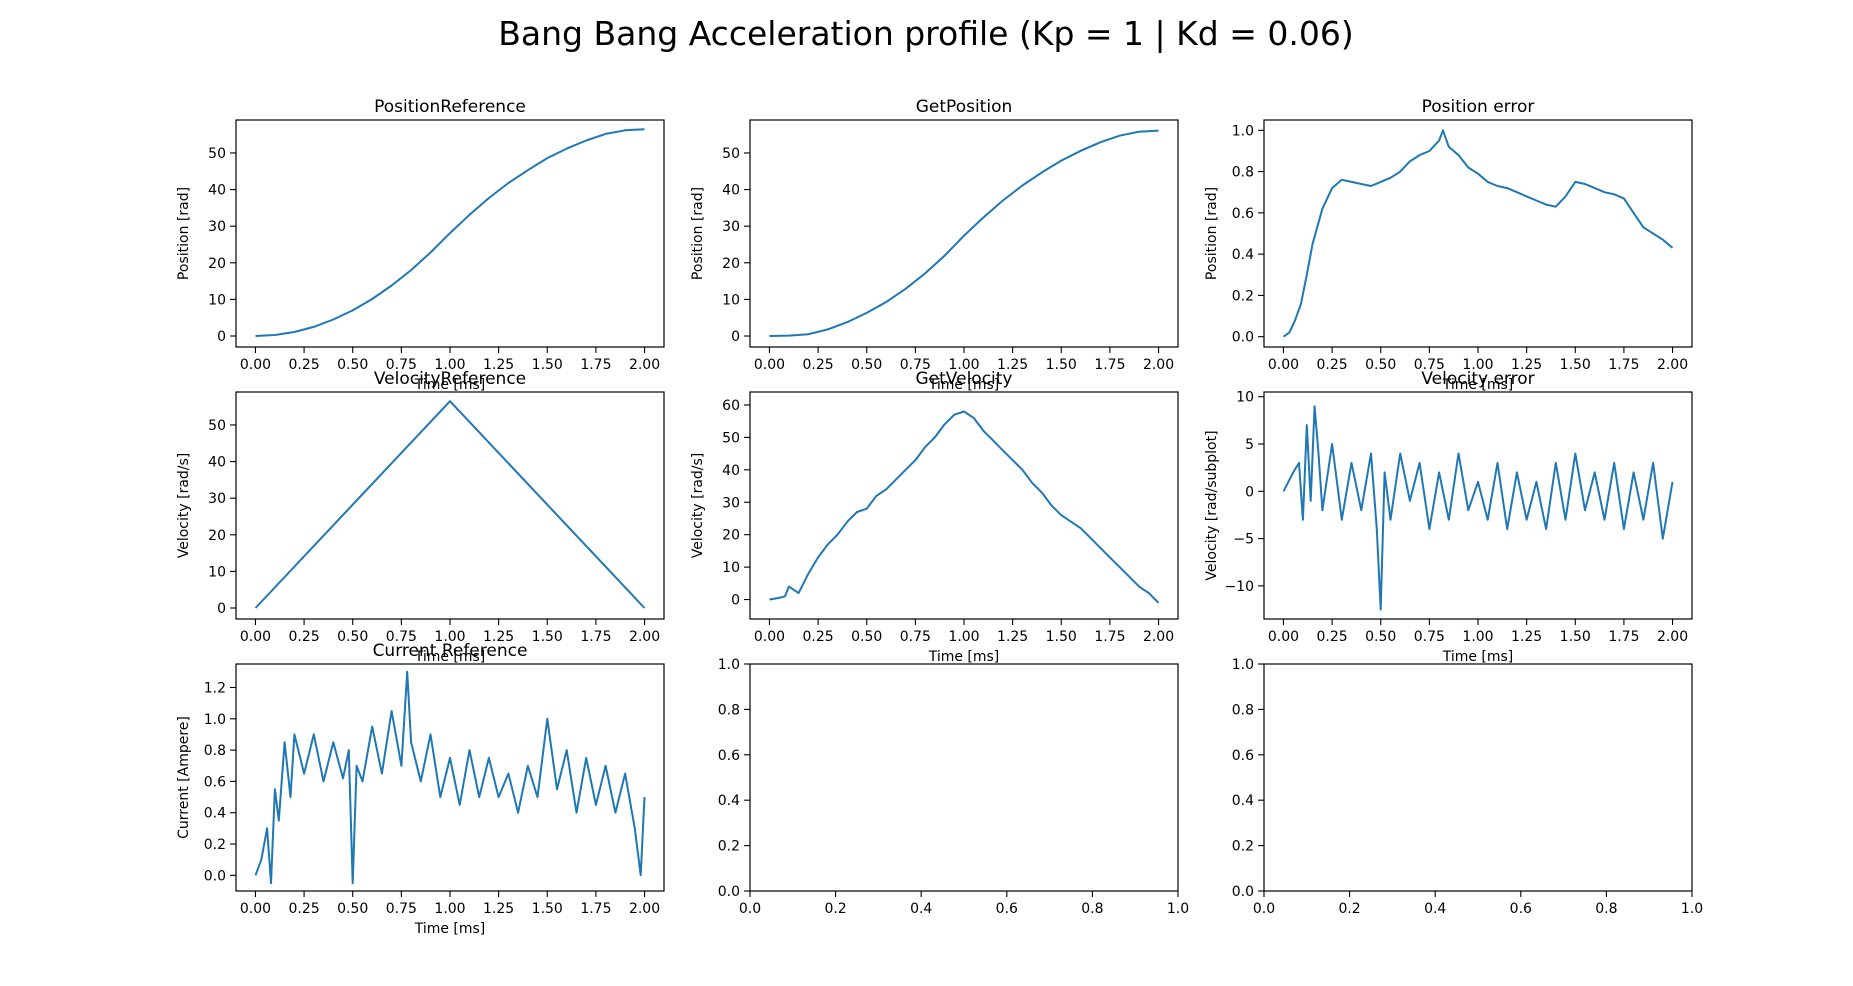  What do you see at coordinates (1521, 909) in the screenshot?
I see `x-tick-label: 0.6` at bounding box center [1521, 909].